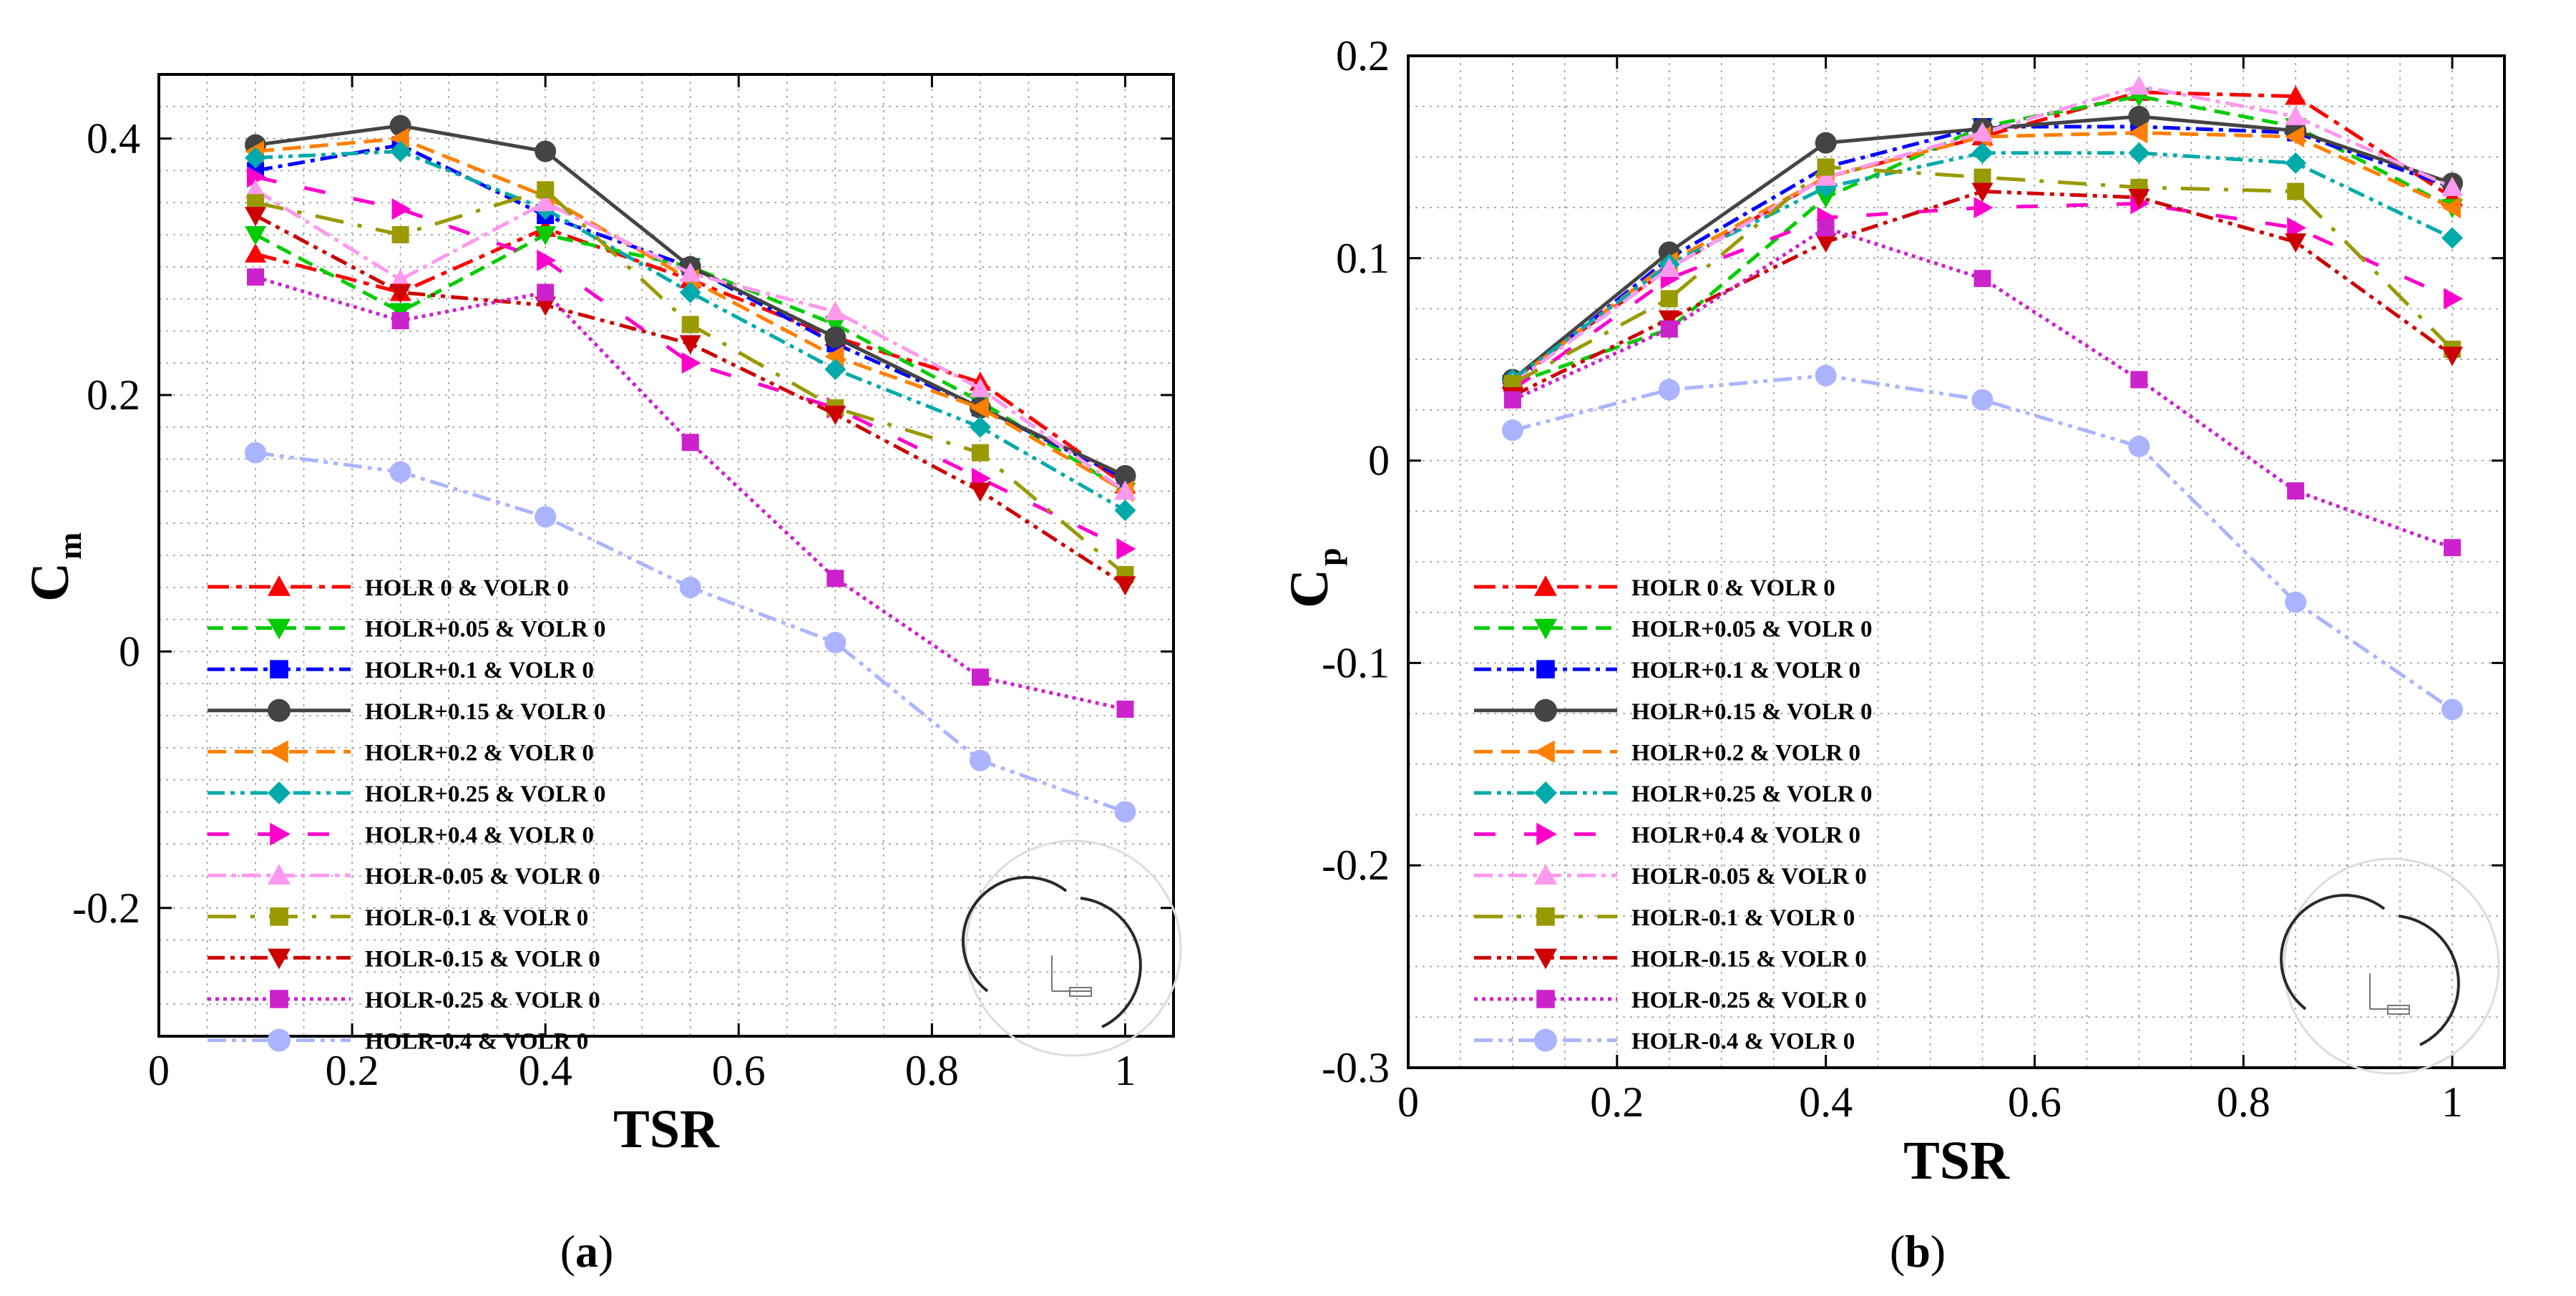 This screenshot has width=2576, height=1296. I want to click on x-axis-title: TSR, so click(666, 1129).